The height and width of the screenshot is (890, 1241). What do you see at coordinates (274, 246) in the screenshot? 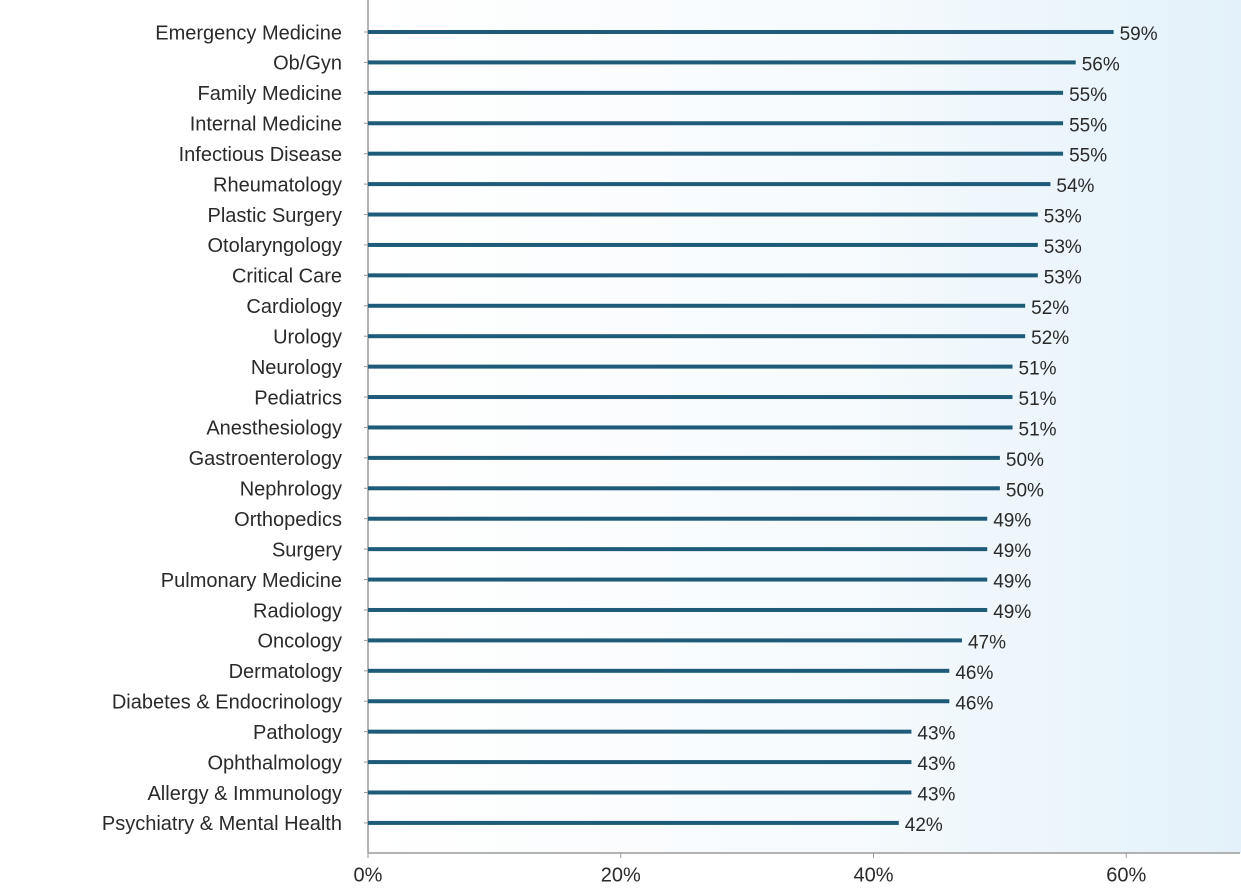
I see `y-tick-label: Otolaryngology` at bounding box center [274, 246].